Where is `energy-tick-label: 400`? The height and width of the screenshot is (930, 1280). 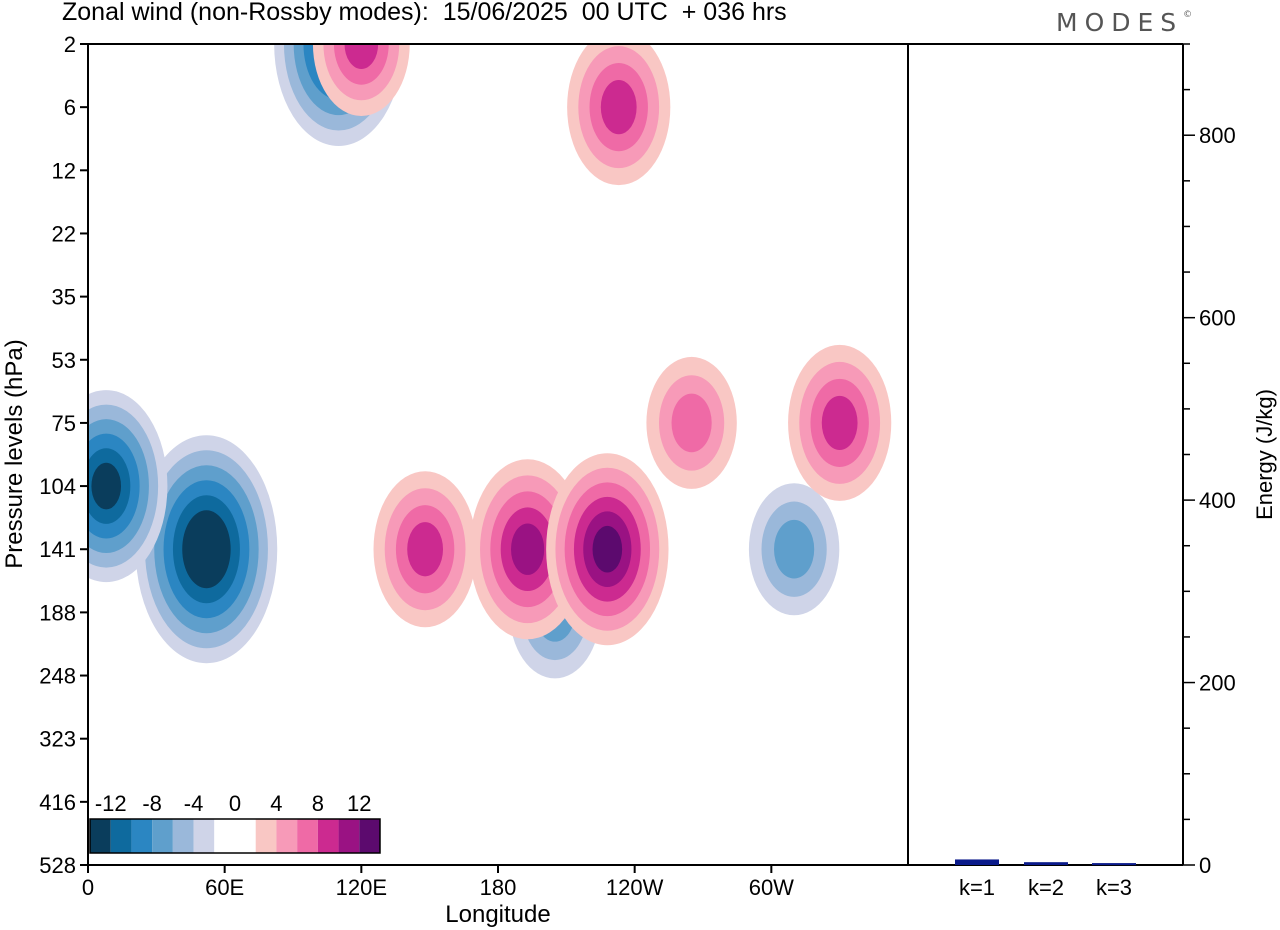
energy-tick-label: 400 is located at coordinates (1217, 500).